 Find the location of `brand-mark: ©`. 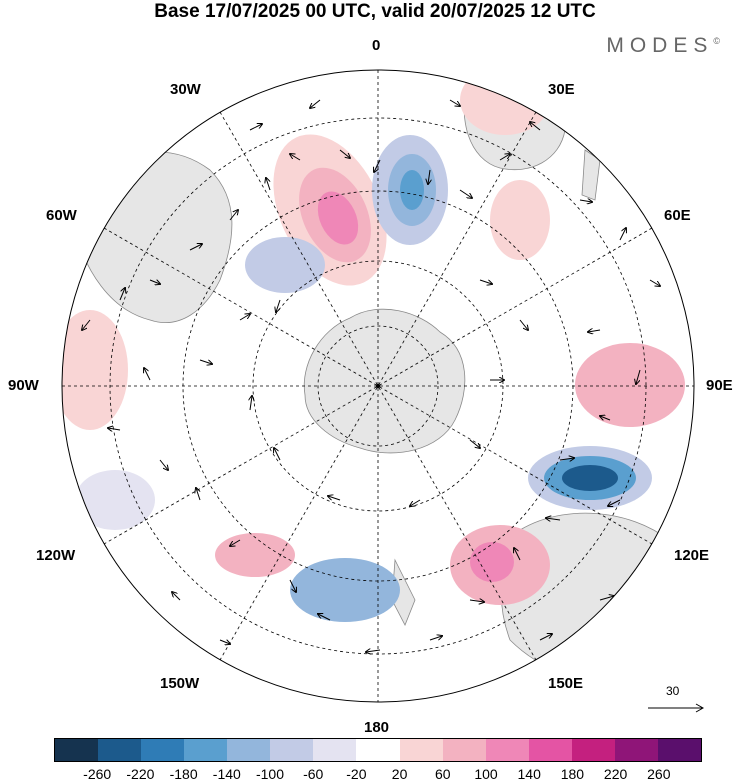

brand-mark: © is located at coordinates (716, 41).